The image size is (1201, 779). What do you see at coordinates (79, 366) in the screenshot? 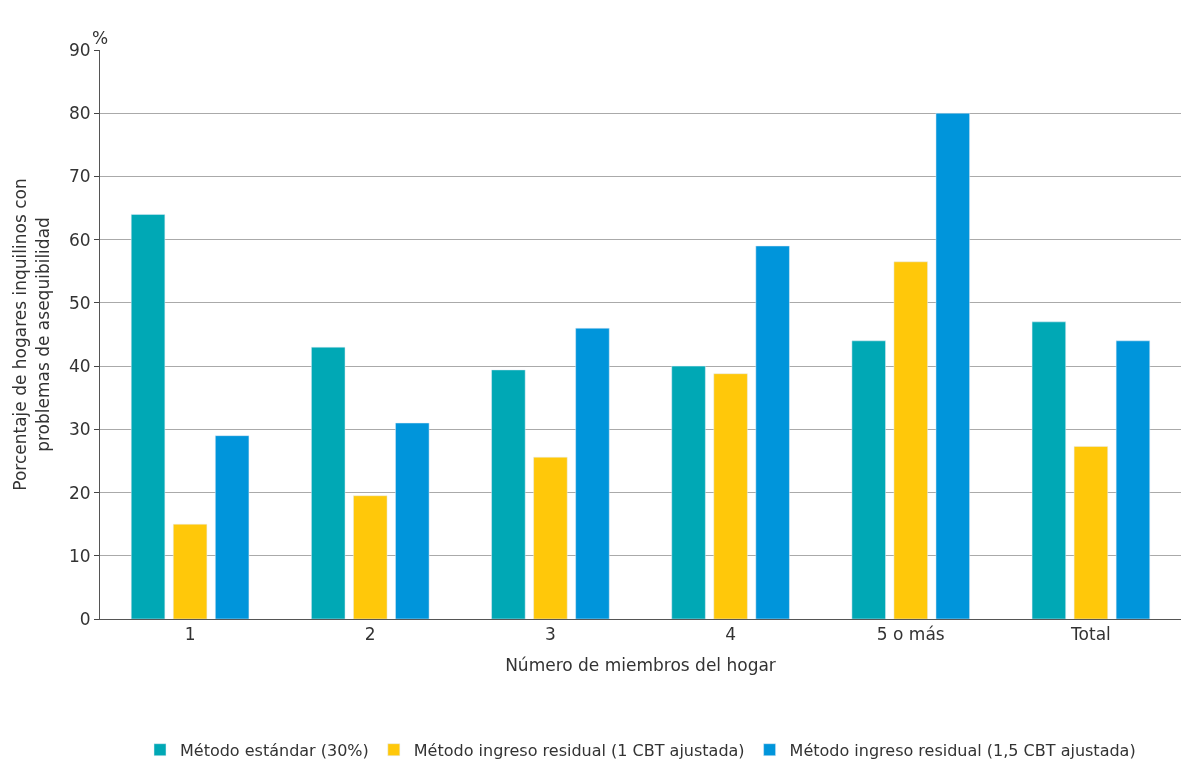
I see `y-tick-label: 40` at bounding box center [79, 366].